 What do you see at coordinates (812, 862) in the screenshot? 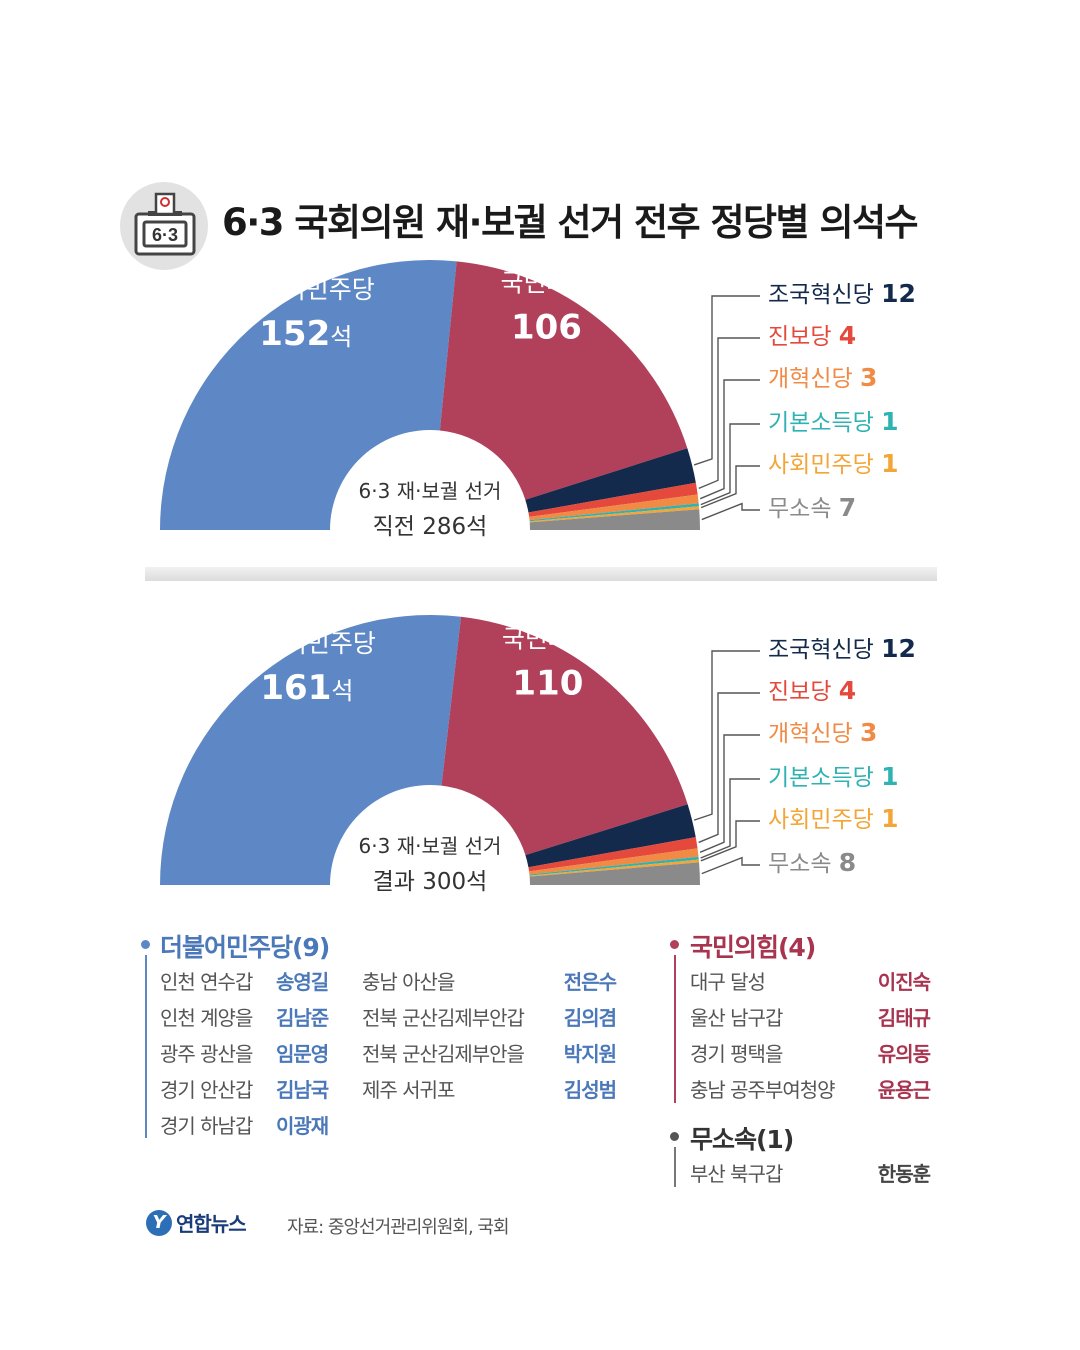
I see `legend-independent: 무소속 8` at bounding box center [812, 862].